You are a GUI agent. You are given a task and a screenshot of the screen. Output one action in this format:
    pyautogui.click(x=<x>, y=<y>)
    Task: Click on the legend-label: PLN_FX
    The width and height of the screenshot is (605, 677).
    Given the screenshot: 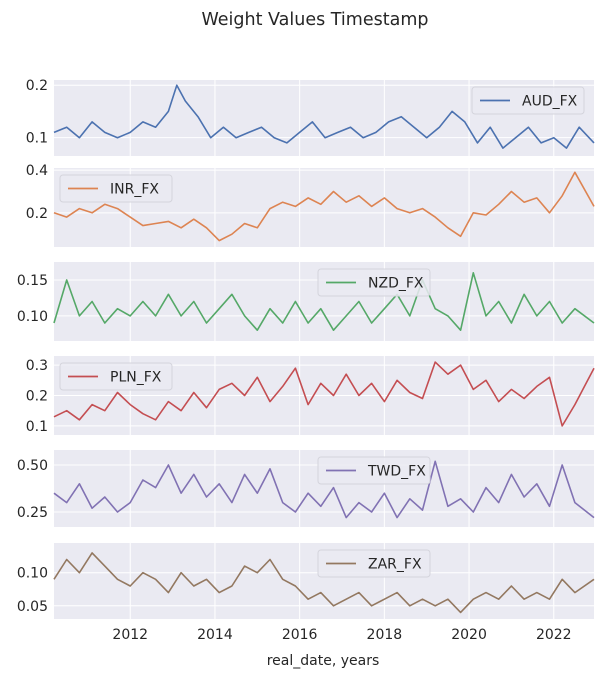 What is the action you would take?
    pyautogui.click(x=136, y=378)
    